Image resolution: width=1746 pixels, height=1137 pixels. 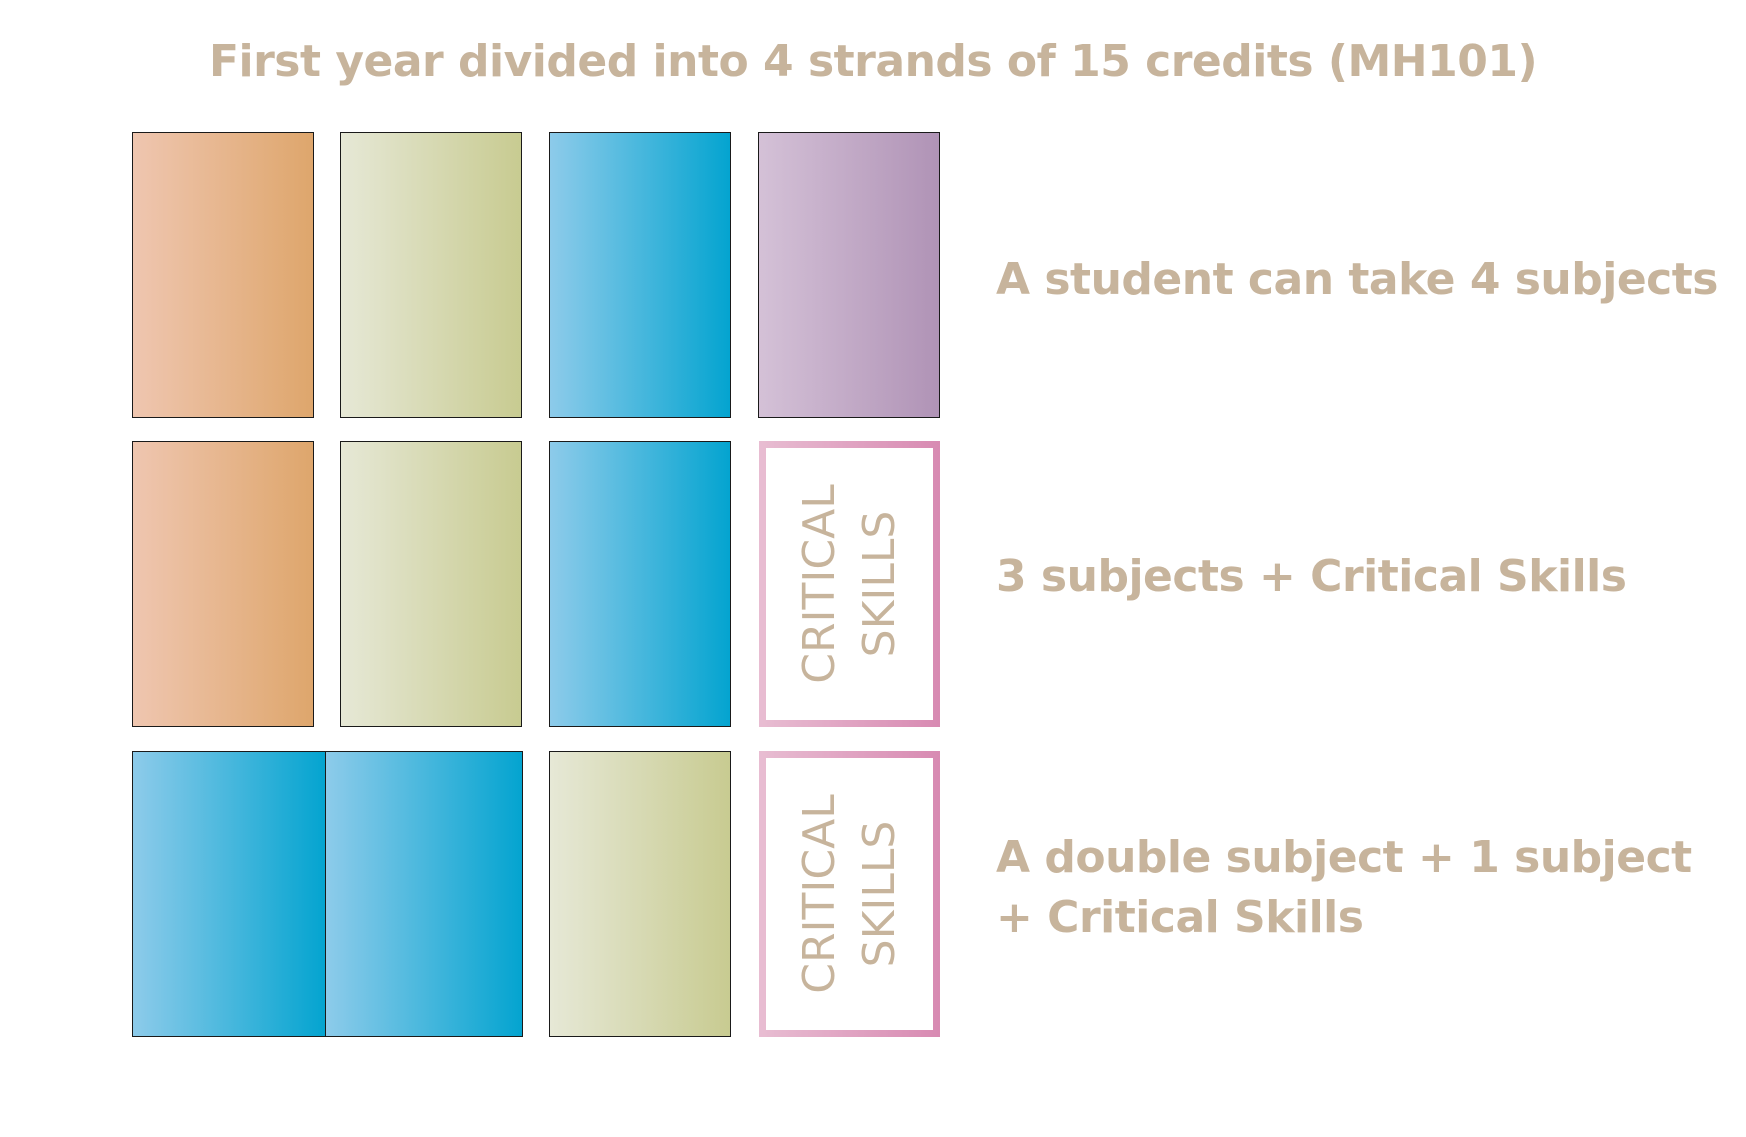 What do you see at coordinates (229, 894) in the screenshot?
I see `double-subject-block-left` at bounding box center [229, 894].